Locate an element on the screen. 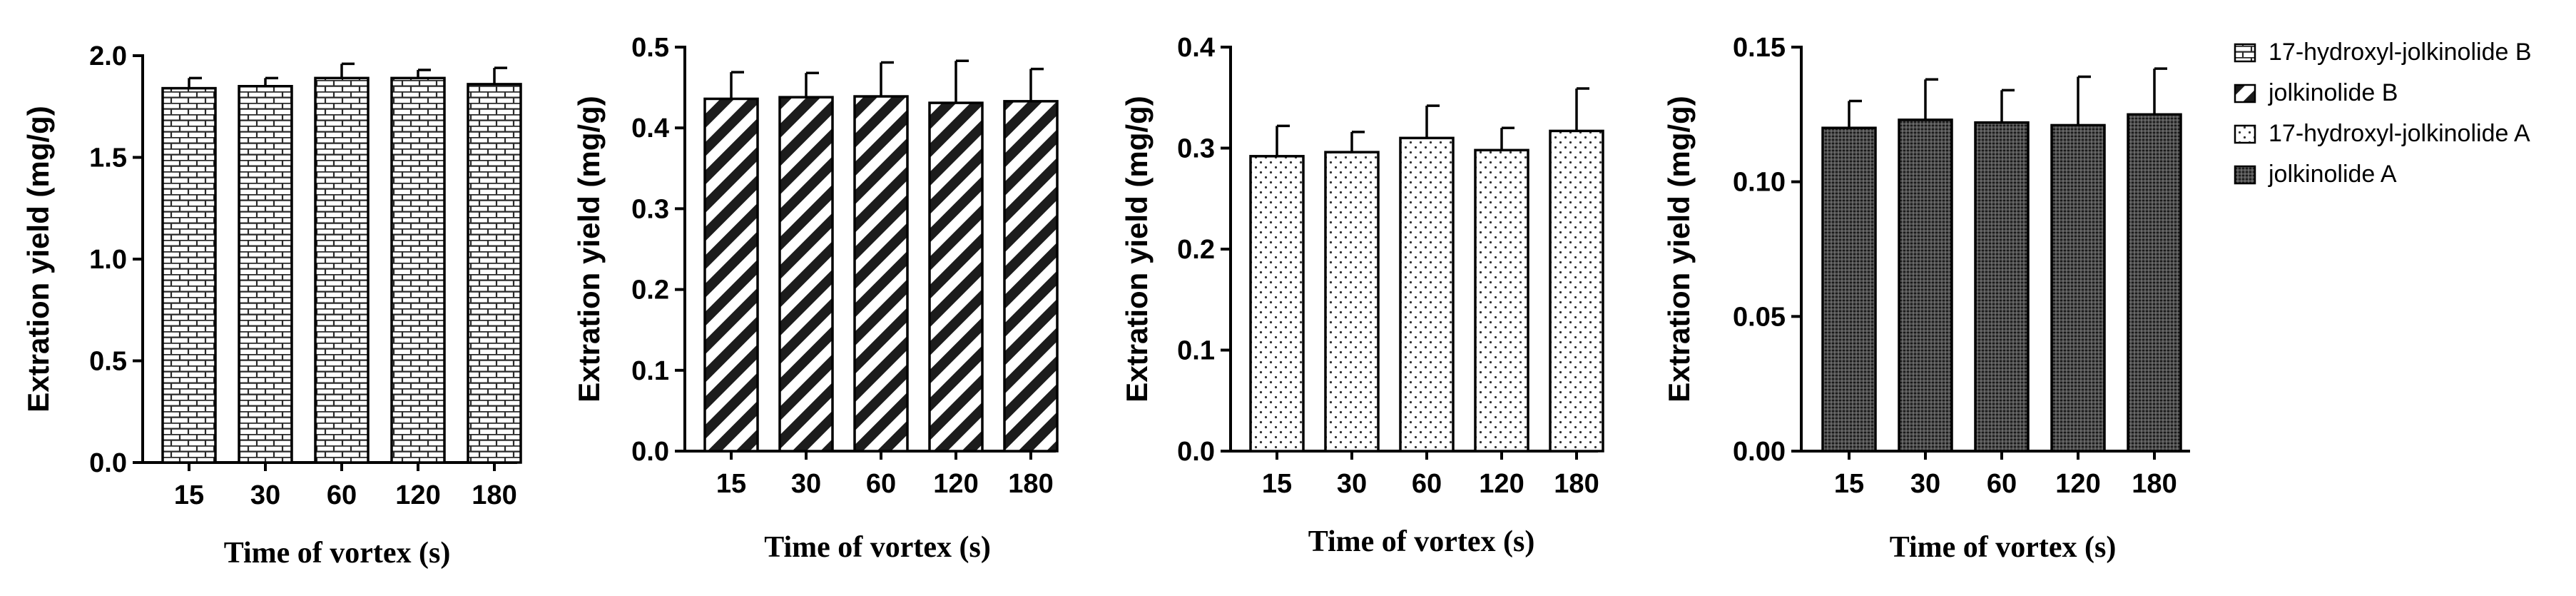 The width and height of the screenshot is (2576, 596). y-tick-label: 0.15 is located at coordinates (1759, 48).